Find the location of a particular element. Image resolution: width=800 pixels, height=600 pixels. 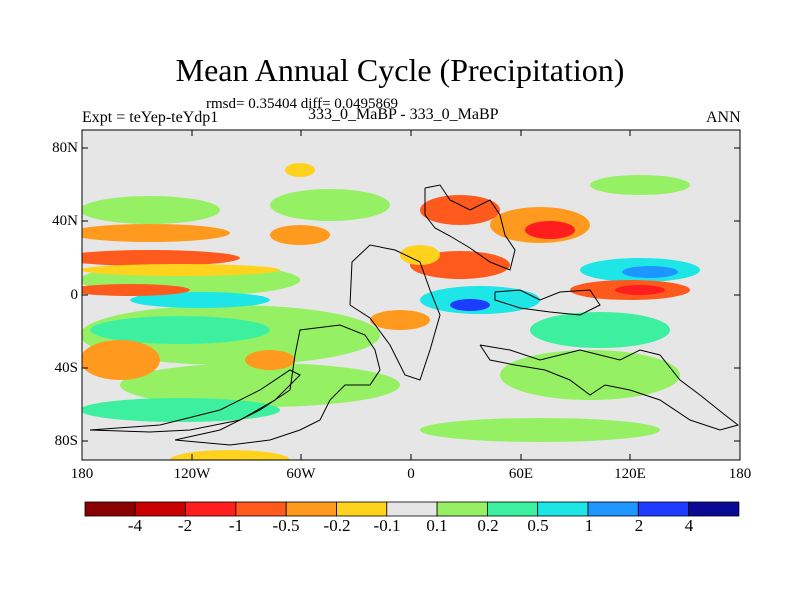

continent-west is located at coordinates (277, 385).